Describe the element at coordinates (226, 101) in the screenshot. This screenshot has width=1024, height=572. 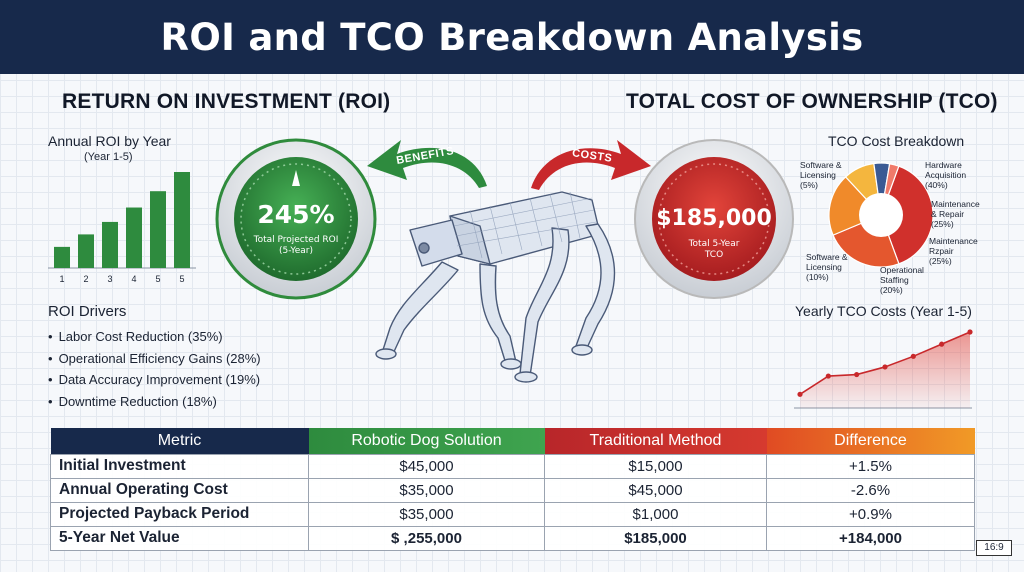
I see `roi-heading: RETURN ON INVESTMENT (ROI)` at that location.